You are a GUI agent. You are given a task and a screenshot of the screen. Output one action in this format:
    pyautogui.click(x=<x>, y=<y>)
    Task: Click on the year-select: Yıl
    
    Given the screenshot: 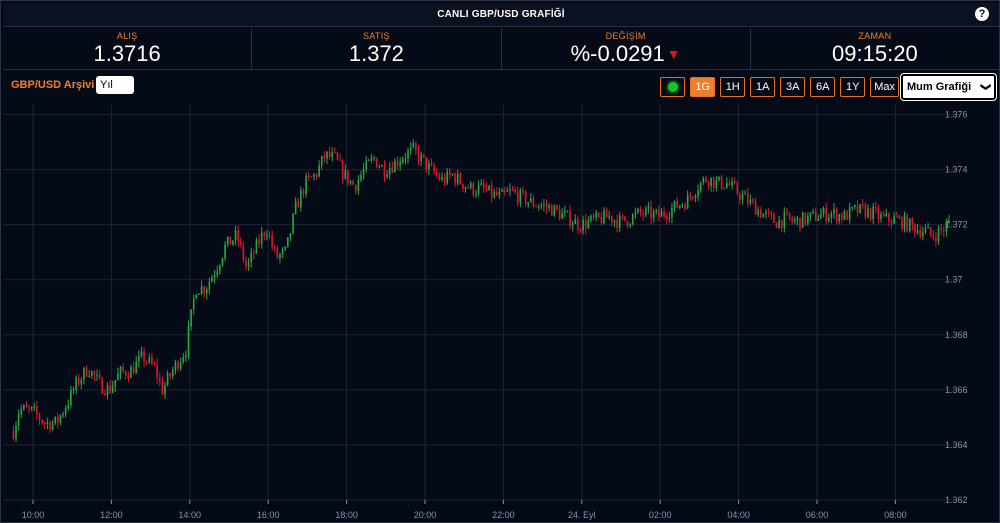 What is the action you would take?
    pyautogui.click(x=115, y=85)
    